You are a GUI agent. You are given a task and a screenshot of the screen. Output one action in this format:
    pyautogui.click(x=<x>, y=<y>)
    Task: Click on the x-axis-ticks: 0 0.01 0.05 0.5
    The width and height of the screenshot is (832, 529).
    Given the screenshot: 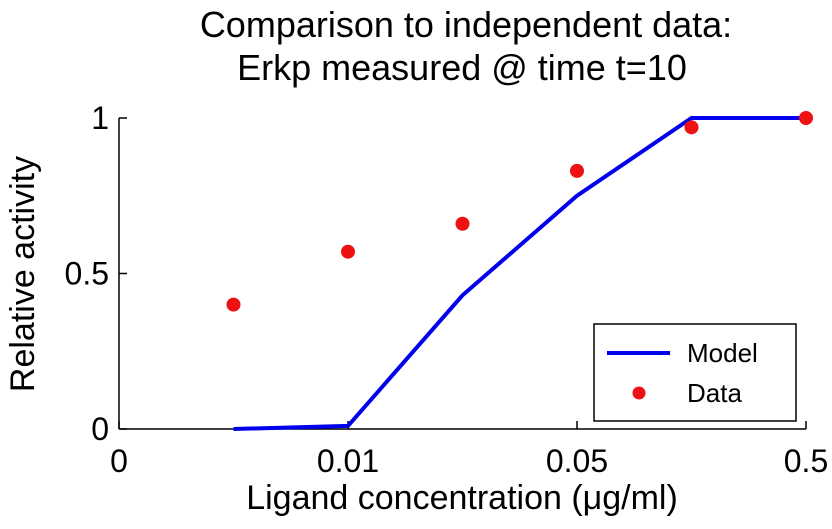 What is the action you would take?
    pyautogui.click(x=469, y=450)
    